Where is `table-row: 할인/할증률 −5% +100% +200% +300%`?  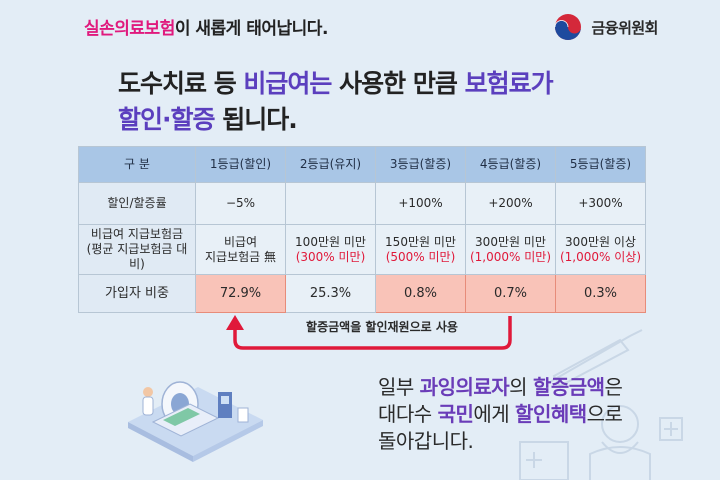
table-row: 할인/할증률 −5% +100% +200% +300% is located at coordinates (362, 203).